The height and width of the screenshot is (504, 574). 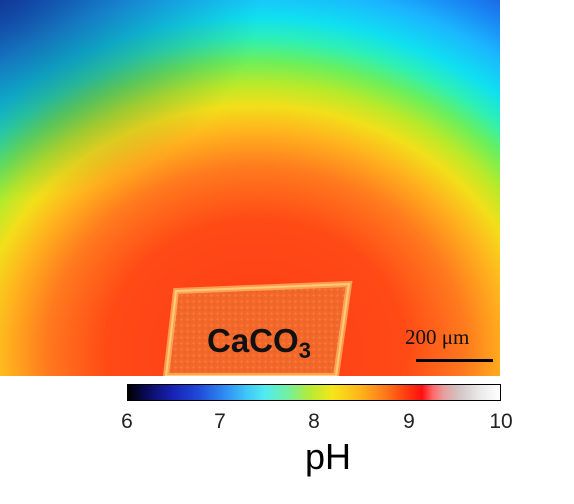 I want to click on colorbar-tick-10: 10, so click(x=501, y=421).